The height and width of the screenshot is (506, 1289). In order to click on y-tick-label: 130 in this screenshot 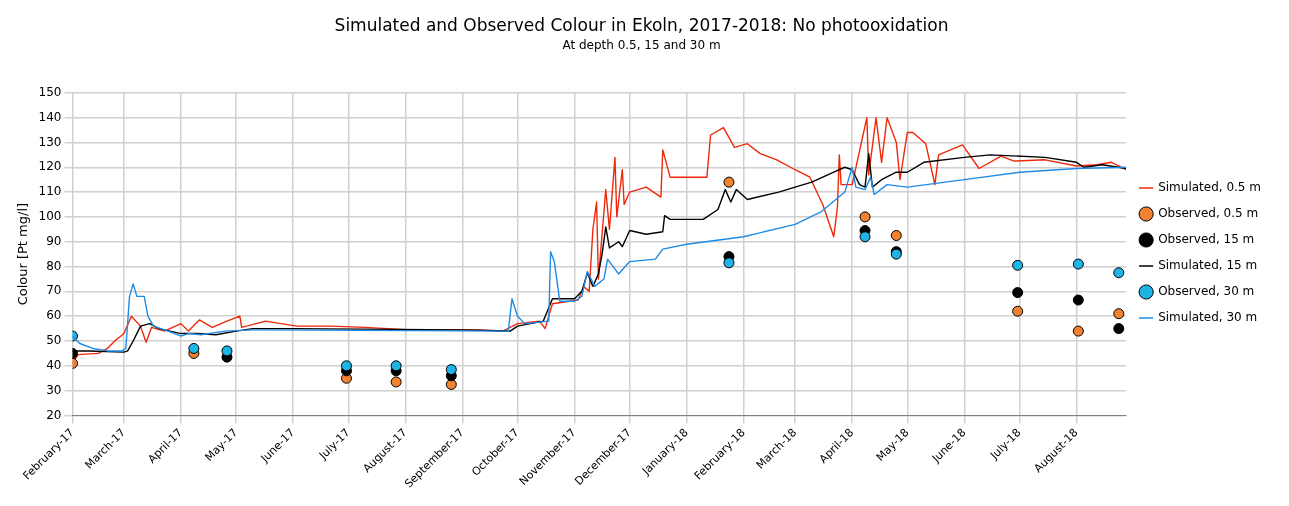, I will do `click(50, 141)`.